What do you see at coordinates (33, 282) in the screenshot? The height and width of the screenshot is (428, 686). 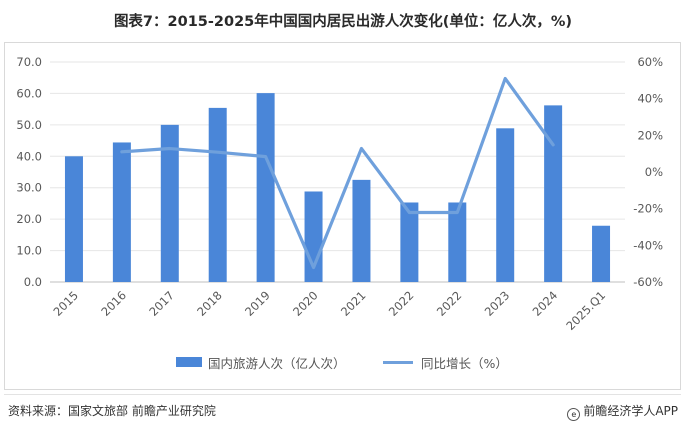 I see `left-tick-label: 0.0` at bounding box center [33, 282].